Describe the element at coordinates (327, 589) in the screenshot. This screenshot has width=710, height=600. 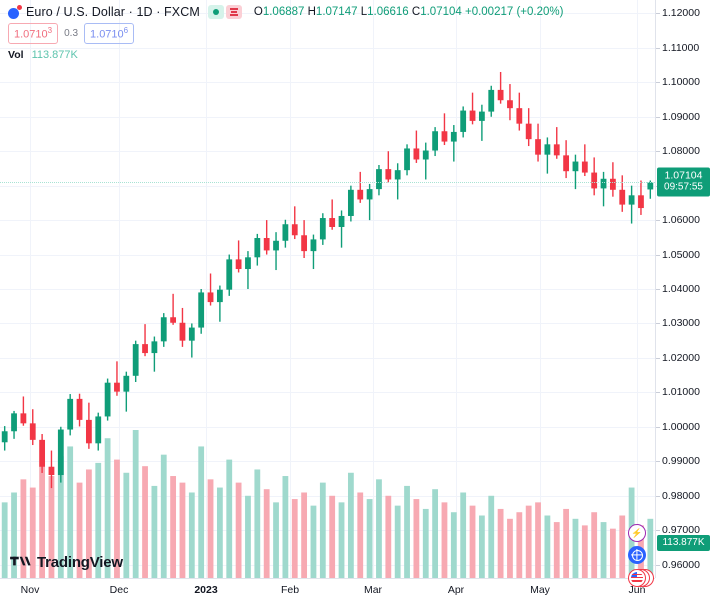
I see `time-axis: Nov Dec 2023 Feb Mar Apr May Jun` at that location.